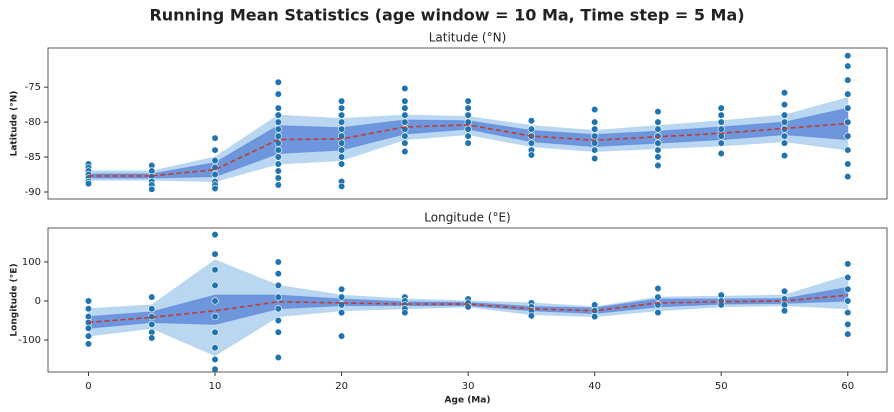  What do you see at coordinates (468, 38) in the screenshot?
I see `panel-title: Latitude (°N)` at bounding box center [468, 38].